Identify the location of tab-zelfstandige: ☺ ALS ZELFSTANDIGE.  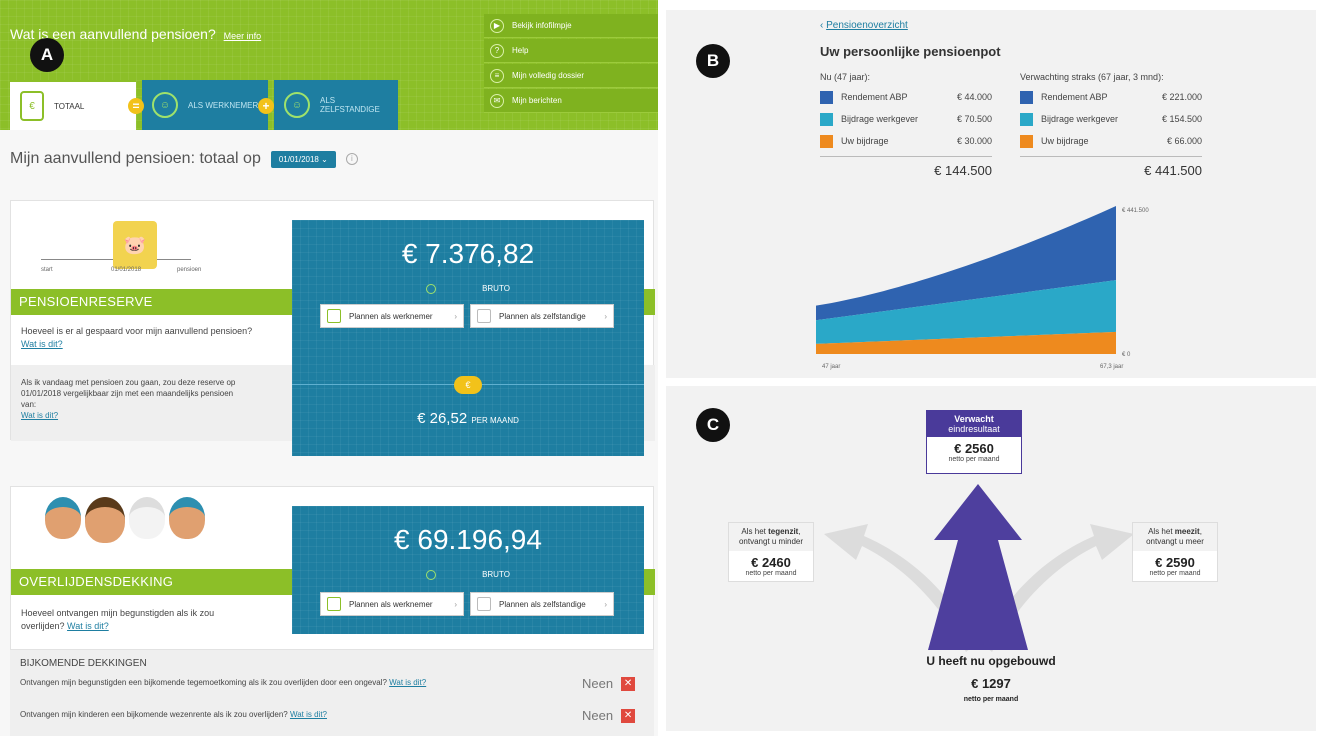
(336, 105).